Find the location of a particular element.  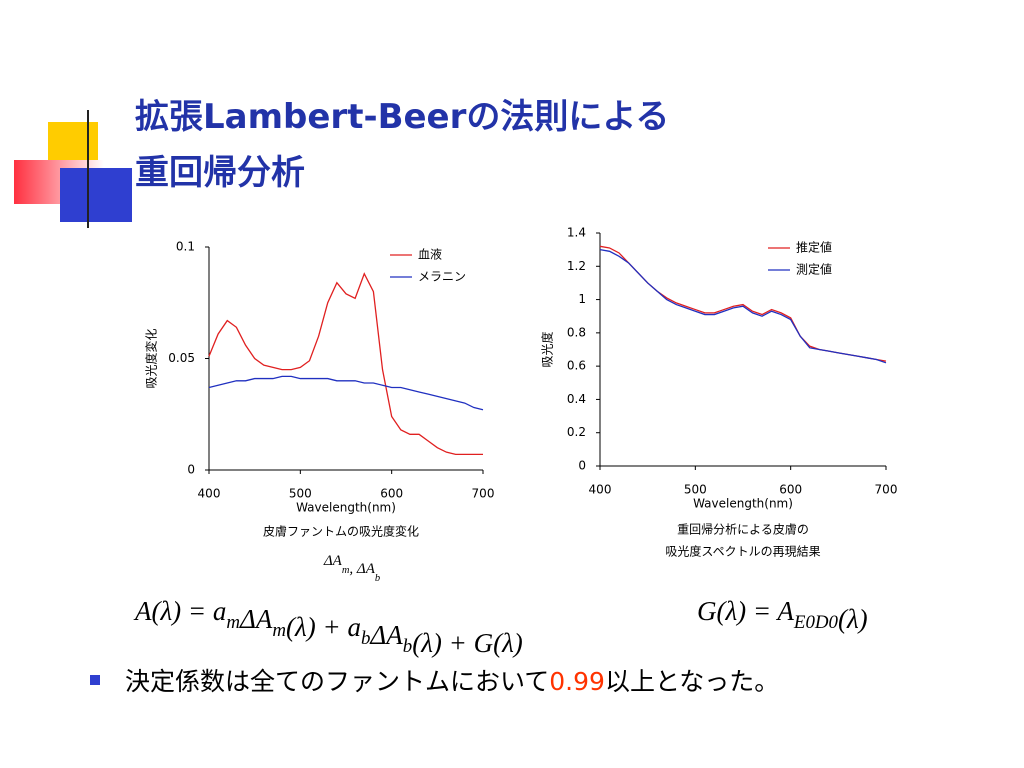

delta-caption: ΔAm, ΔAb is located at coordinates (351, 568).